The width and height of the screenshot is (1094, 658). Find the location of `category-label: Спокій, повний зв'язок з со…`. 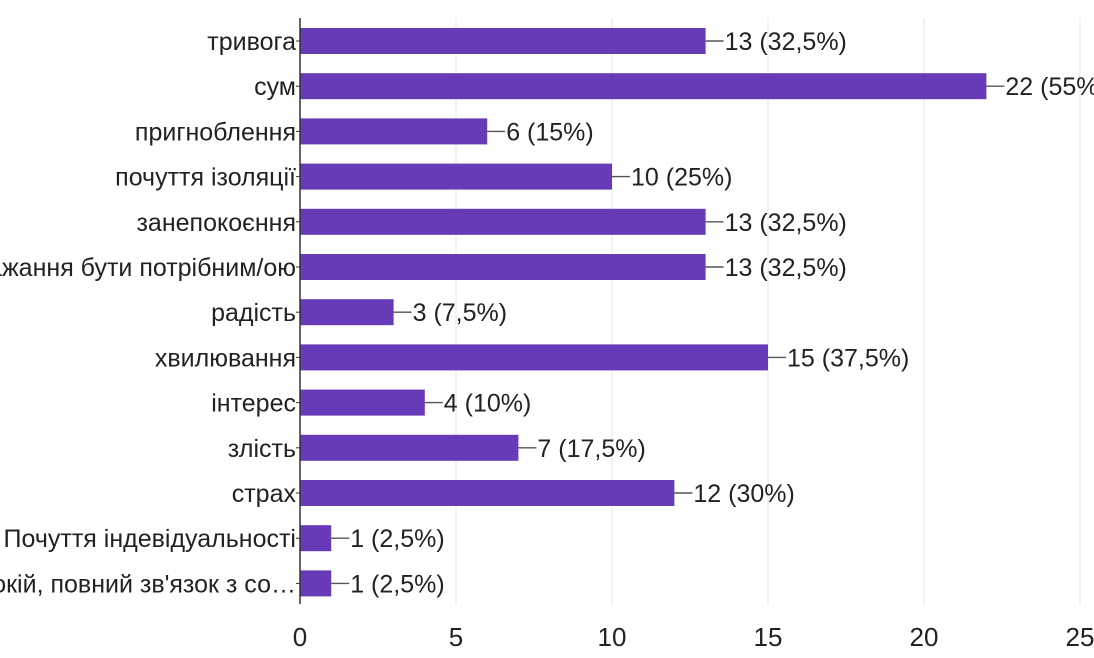

category-label: Спокій, повний зв'язок з со… is located at coordinates (148, 584).